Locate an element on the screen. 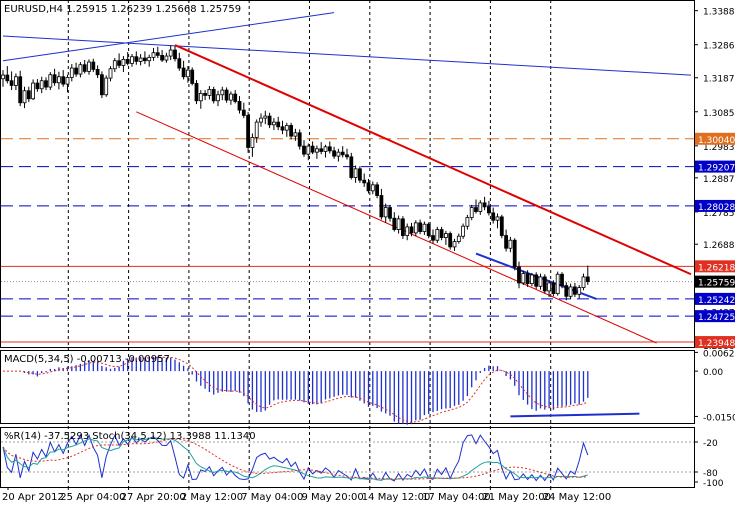  price-tick-label: 1.26880 is located at coordinates (719, 246).